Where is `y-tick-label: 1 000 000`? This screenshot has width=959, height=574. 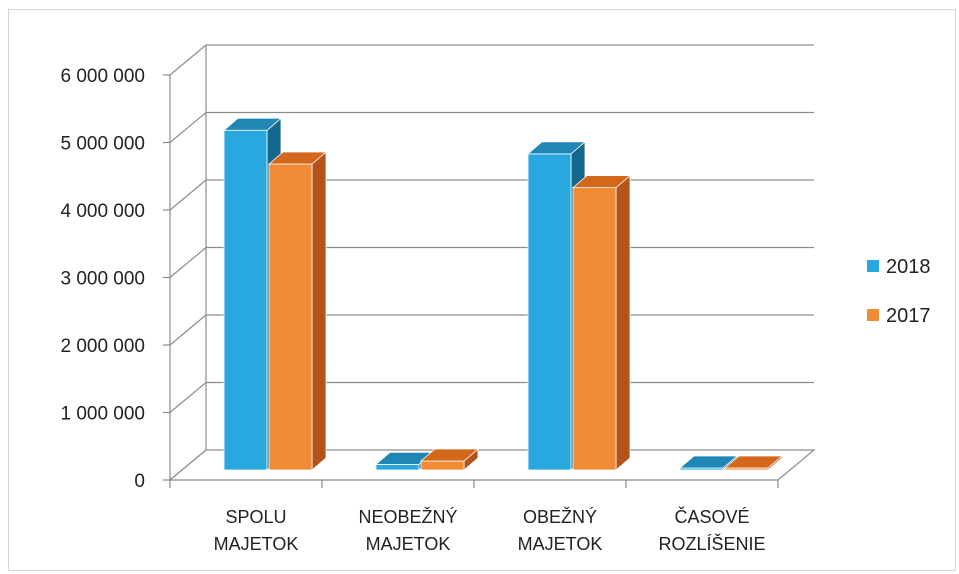
y-tick-label: 1 000 000 is located at coordinates (102, 414).